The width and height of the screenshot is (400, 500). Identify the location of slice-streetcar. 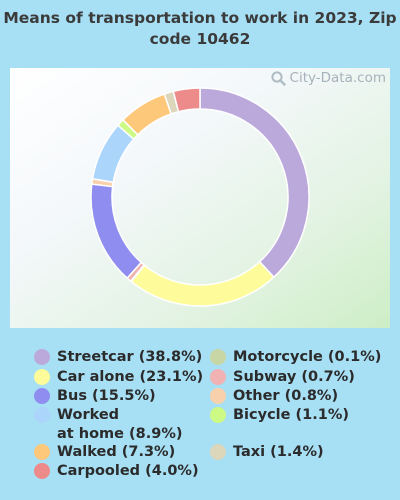
(254, 183).